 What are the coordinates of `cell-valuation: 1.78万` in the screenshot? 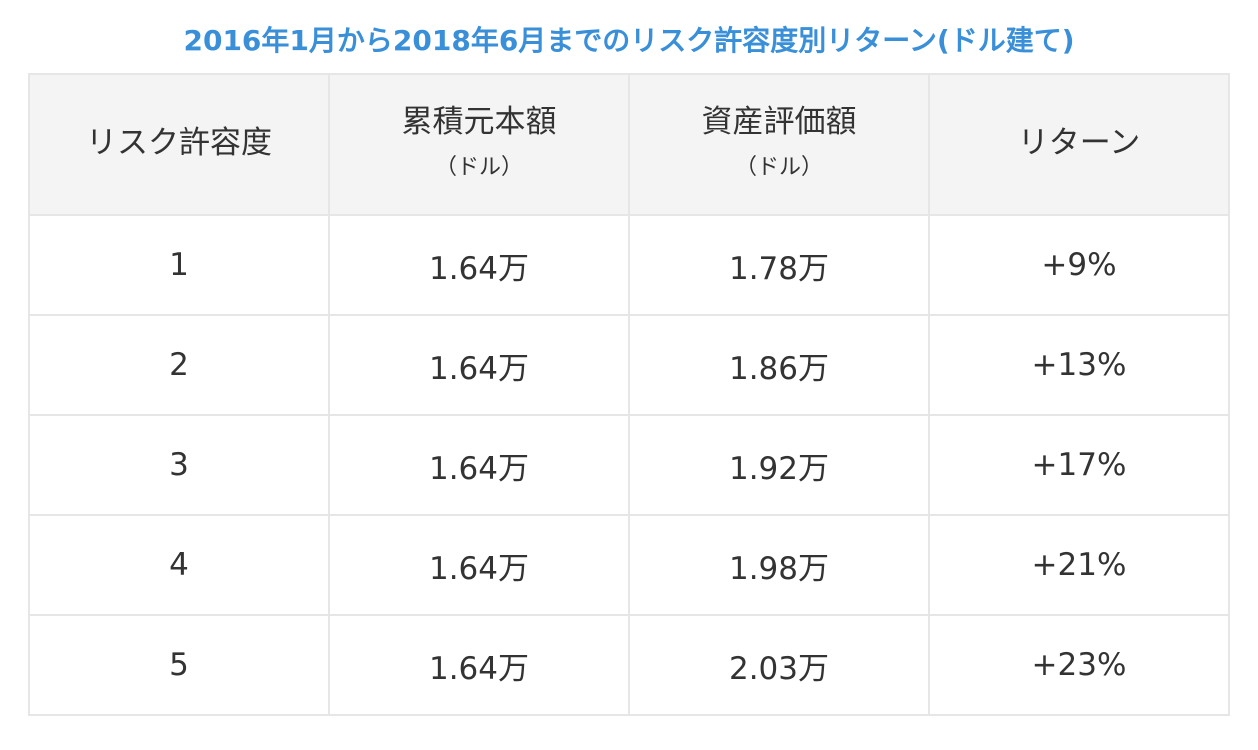 It's located at (779, 265).